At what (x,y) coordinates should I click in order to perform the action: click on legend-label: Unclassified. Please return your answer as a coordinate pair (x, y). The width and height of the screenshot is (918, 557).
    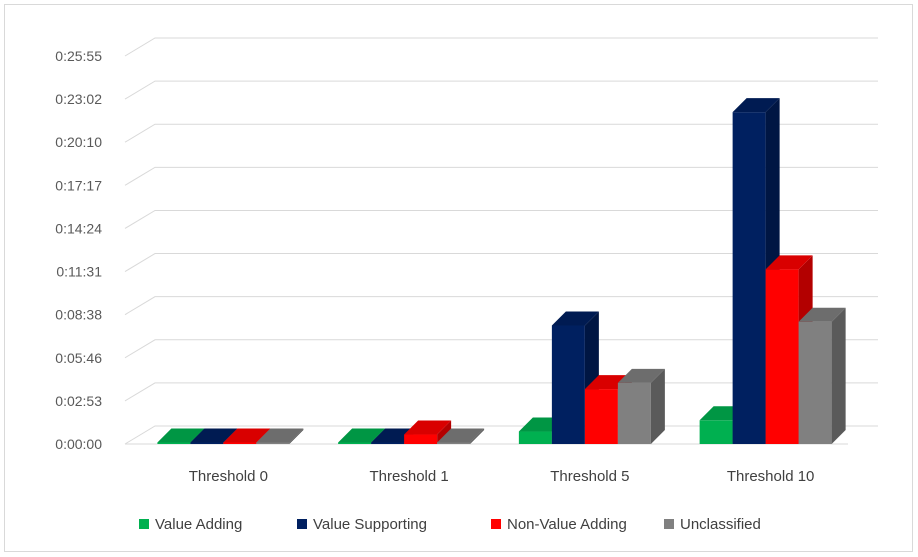
    Looking at the image, I should click on (720, 524).